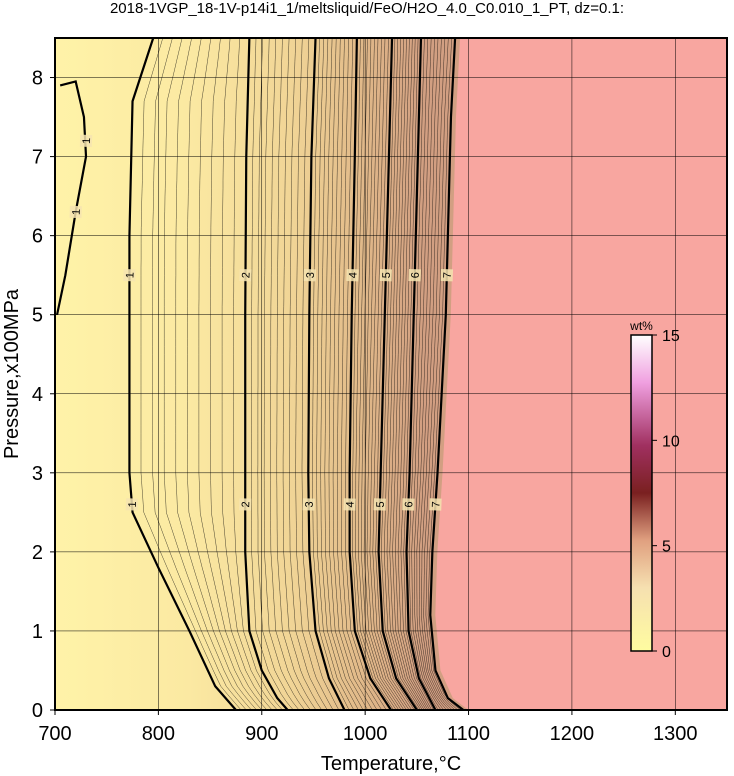 The width and height of the screenshot is (734, 776). I want to click on y-tick-label: 4, so click(37, 395).